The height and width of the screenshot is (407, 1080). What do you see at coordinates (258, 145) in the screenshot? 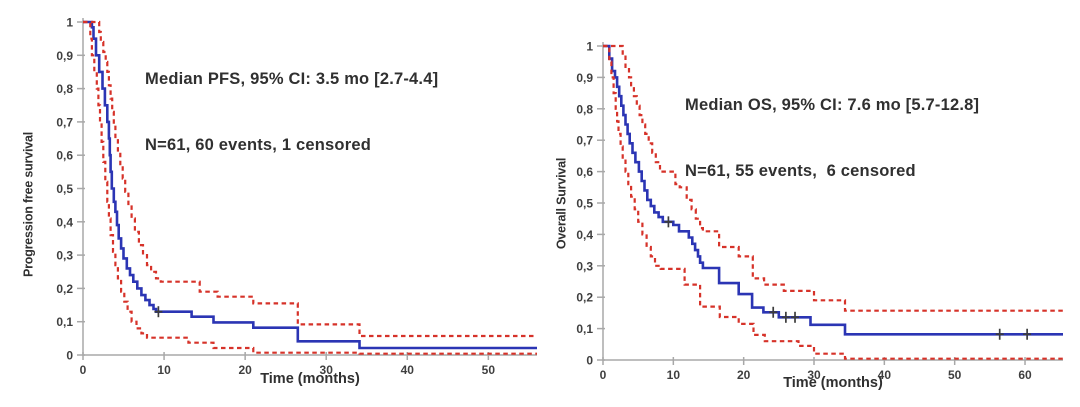
I see `pfs-title-line2: N=61, 60 events, 1 censored` at bounding box center [258, 145].